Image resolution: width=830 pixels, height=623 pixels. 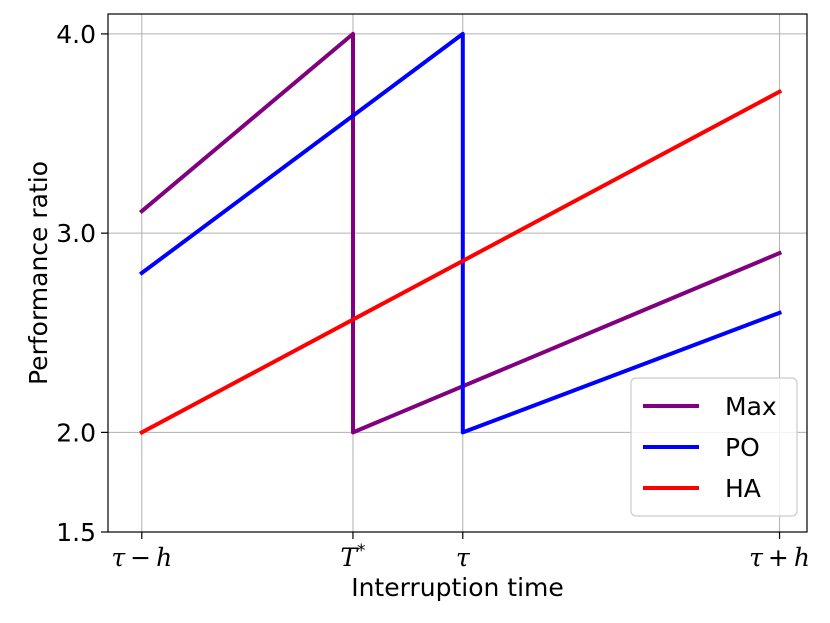 What do you see at coordinates (457, 587) in the screenshot?
I see `x-axis-title: Interruption time` at bounding box center [457, 587].